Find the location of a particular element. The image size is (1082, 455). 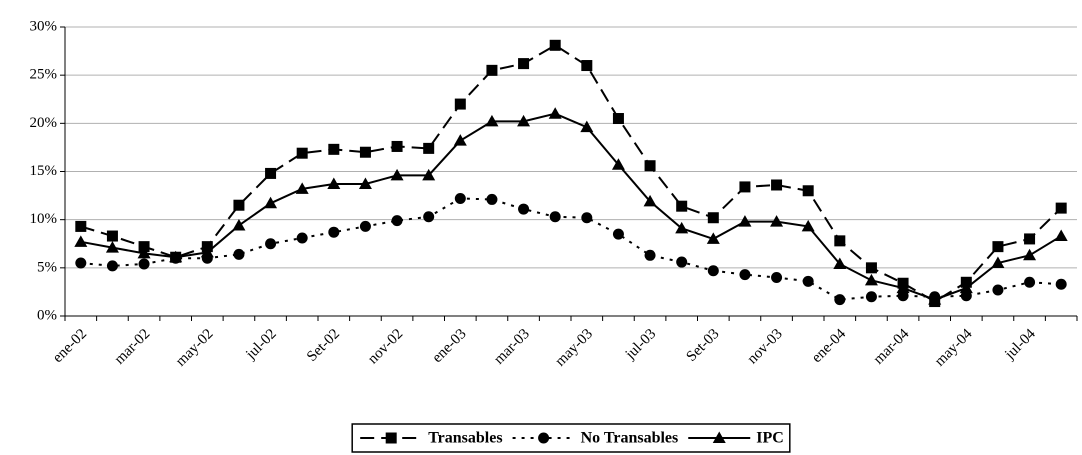

x-tick-label: mar-03 is located at coordinates (512, 347).